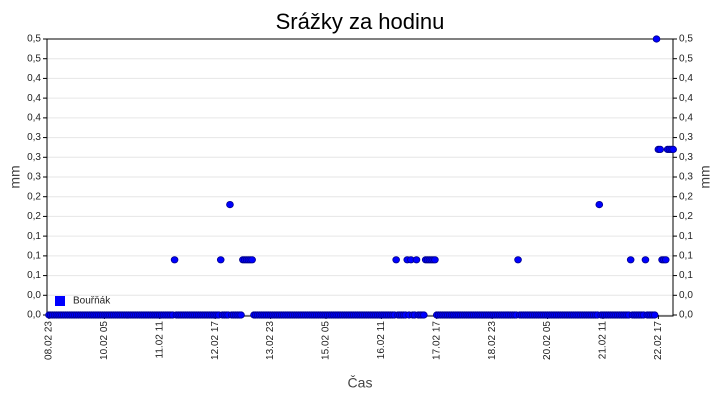 This screenshot has width=720, height=400. What do you see at coordinates (159, 340) in the screenshot?
I see `x-tick-label: 11.02 11` at bounding box center [159, 340].